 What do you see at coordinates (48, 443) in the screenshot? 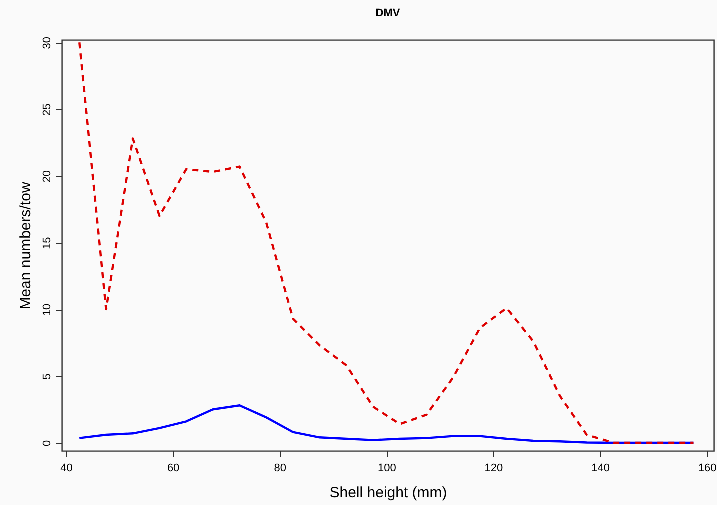
I see `y-tick-label: 0` at bounding box center [48, 443].